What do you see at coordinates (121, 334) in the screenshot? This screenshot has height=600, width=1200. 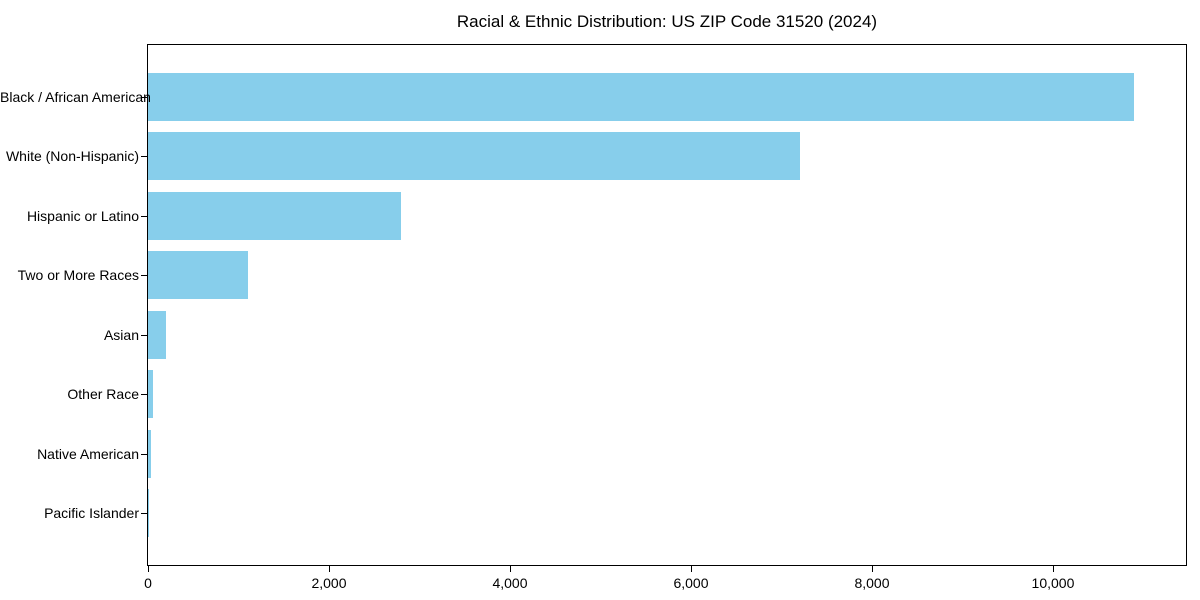 I see `y-tick-label-asian: Asian` at bounding box center [121, 334].